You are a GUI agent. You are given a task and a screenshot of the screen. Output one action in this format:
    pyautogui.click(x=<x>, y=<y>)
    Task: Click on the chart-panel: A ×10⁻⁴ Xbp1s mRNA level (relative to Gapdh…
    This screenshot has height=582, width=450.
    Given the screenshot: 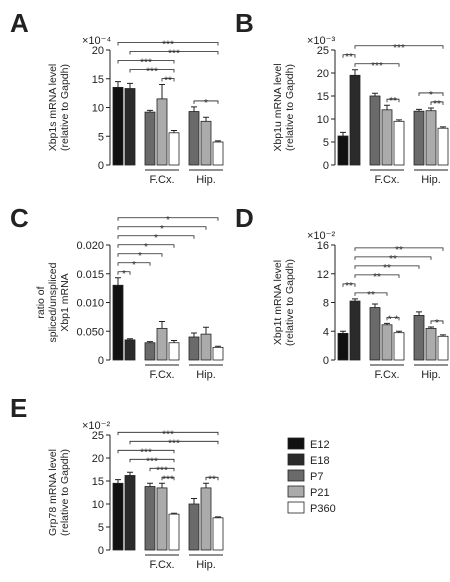 What is the action you would take?
    pyautogui.click(x=117, y=97)
    